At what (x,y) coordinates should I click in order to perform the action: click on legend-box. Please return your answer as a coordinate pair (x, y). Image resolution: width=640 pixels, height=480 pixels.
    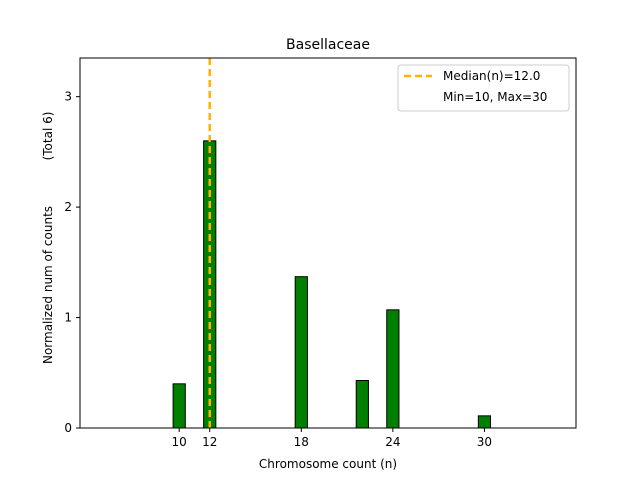
    Looking at the image, I should click on (483, 88).